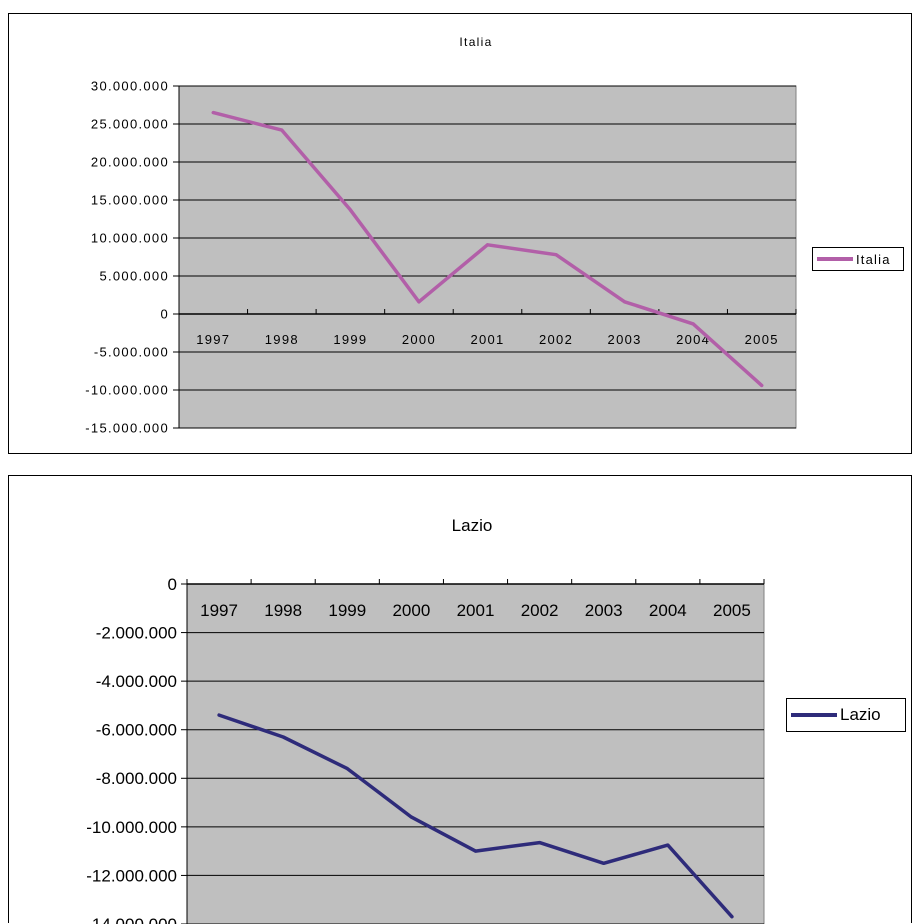 This screenshot has width=916, height=924. What do you see at coordinates (130, 124) in the screenshot?
I see `y-tick-label: 25.000.000` at bounding box center [130, 124].